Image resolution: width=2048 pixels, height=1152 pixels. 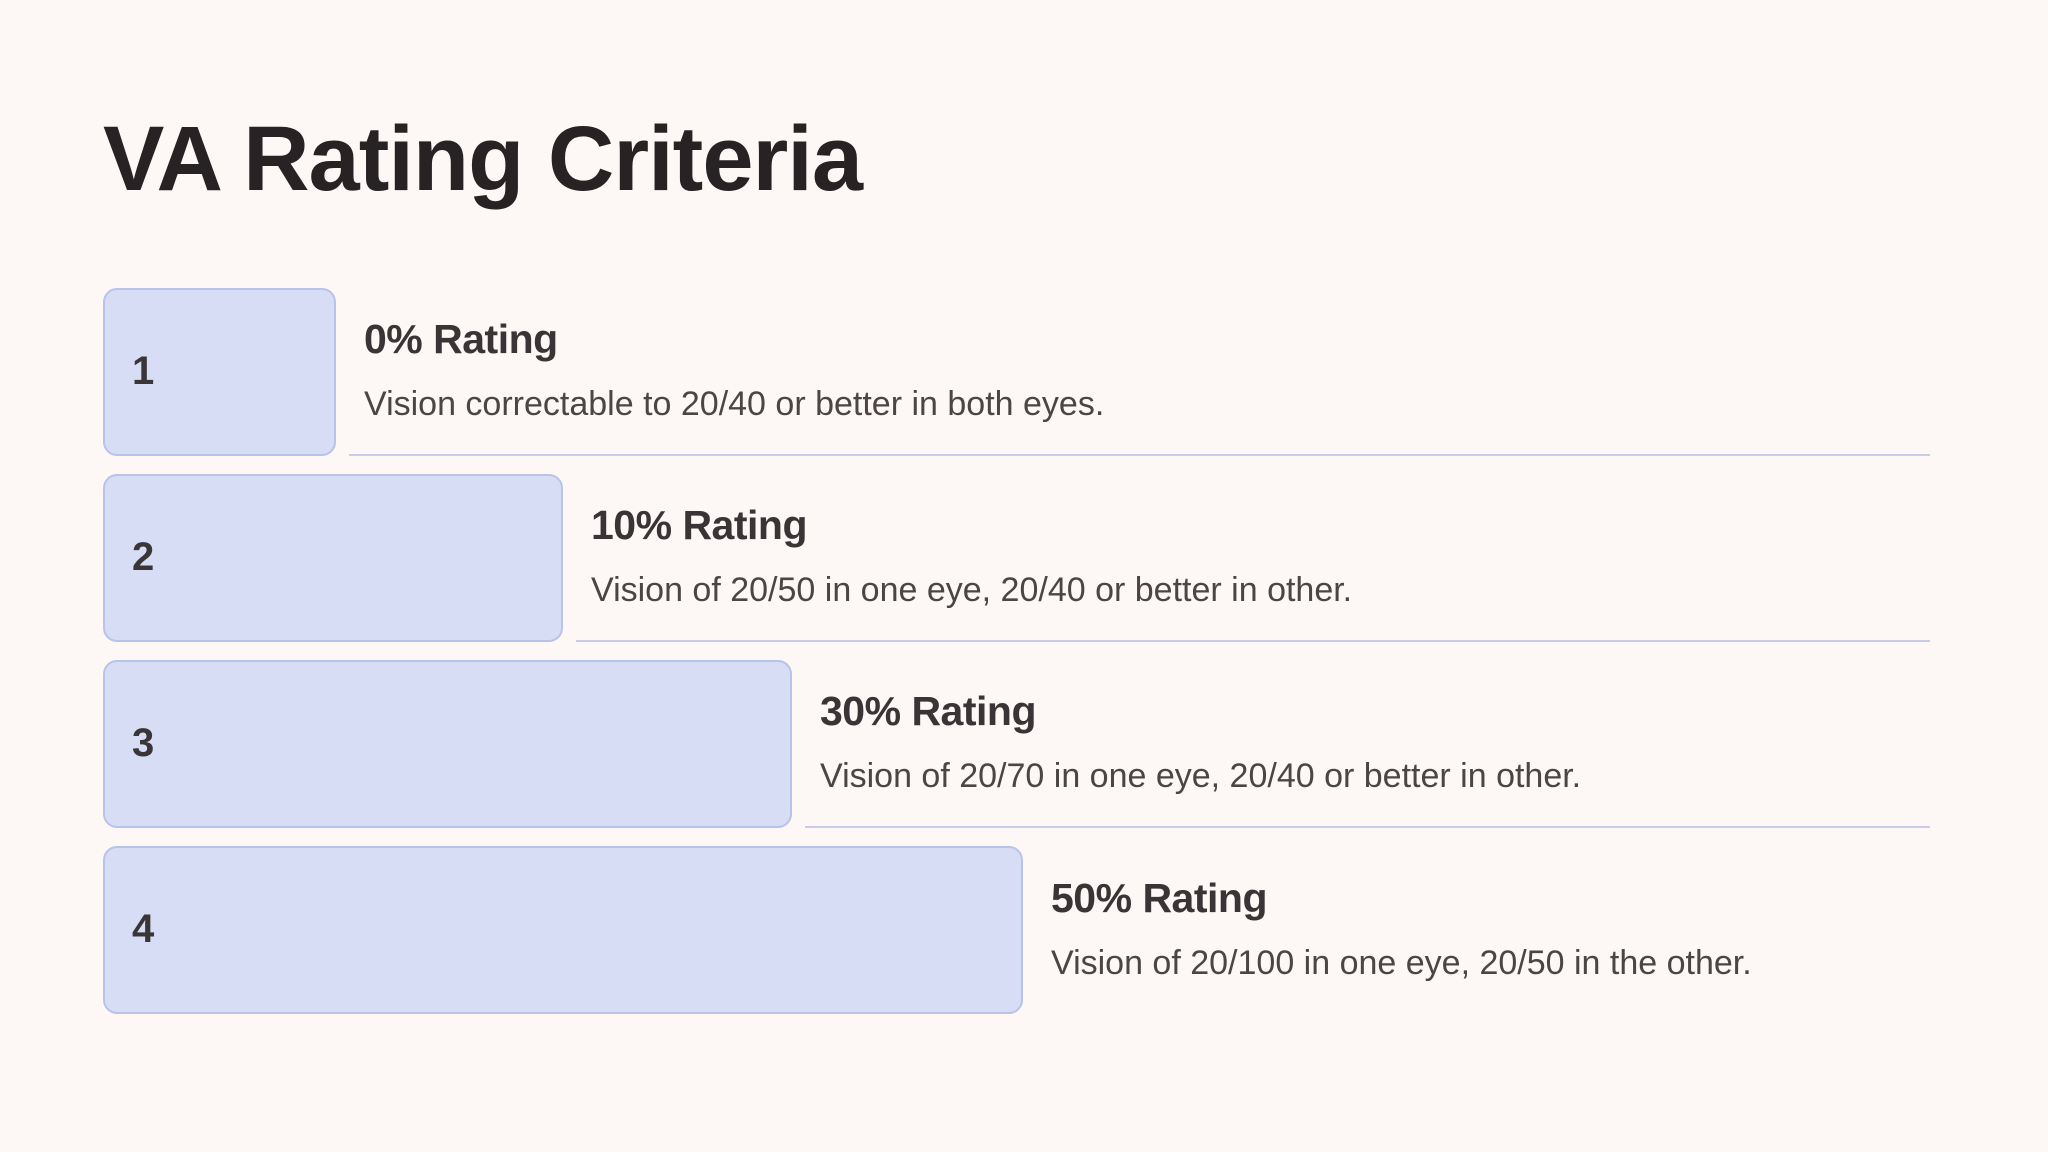 What do you see at coordinates (483, 159) in the screenshot?
I see `page-title: VA Rating Criteria` at bounding box center [483, 159].